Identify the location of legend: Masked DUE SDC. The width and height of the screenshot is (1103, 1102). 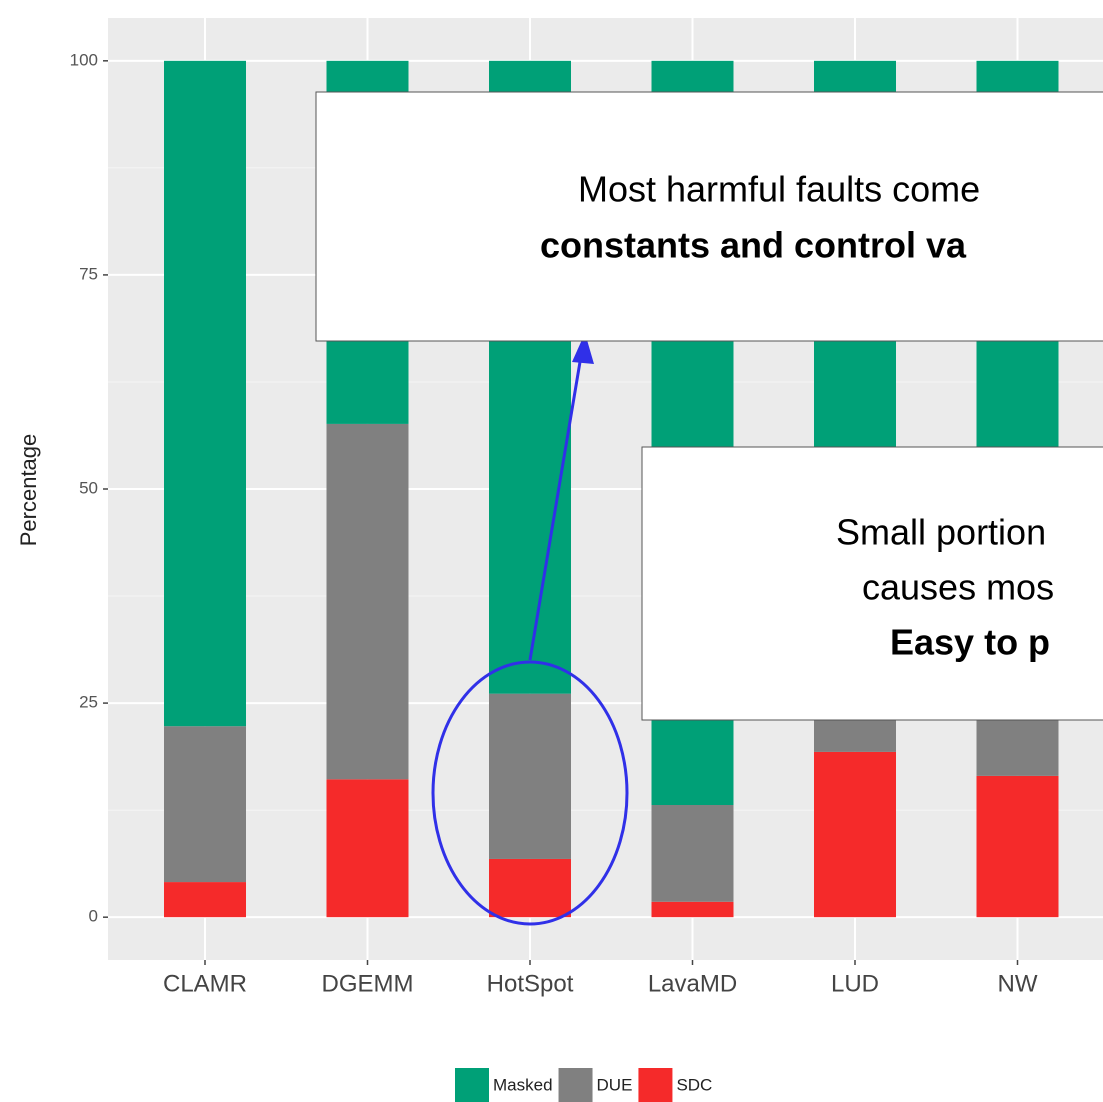
(583, 1085).